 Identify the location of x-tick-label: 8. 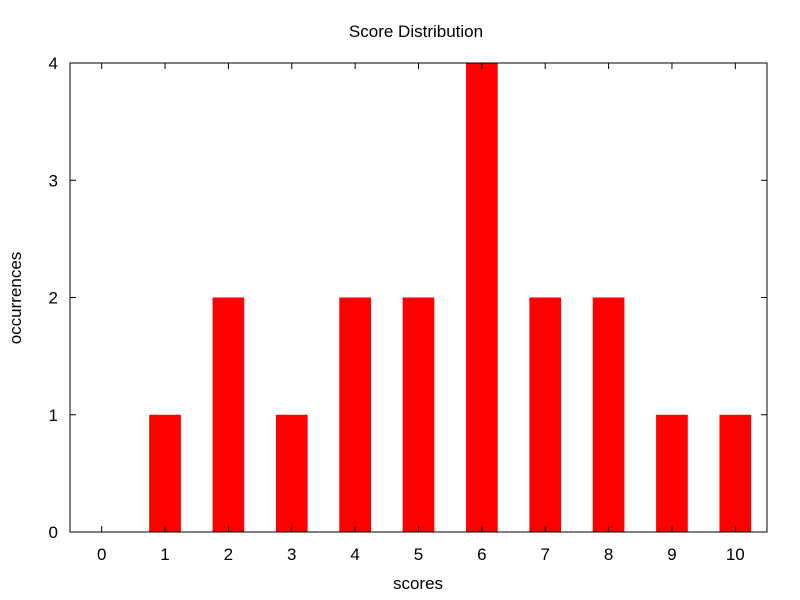
(608, 554).